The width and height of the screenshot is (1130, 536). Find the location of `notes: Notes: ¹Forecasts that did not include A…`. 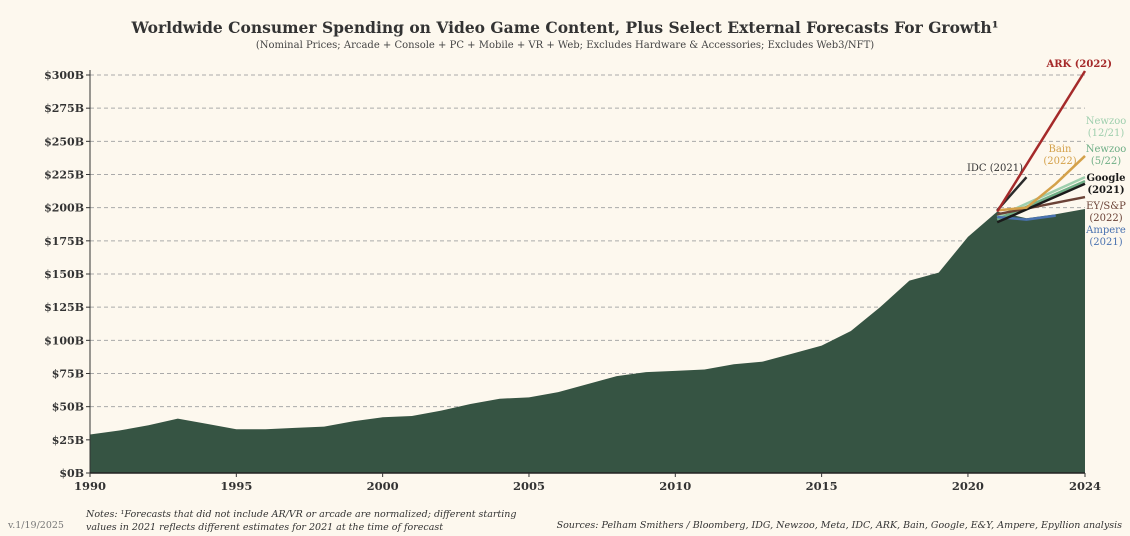

notes: Notes: ¹Forecasts that did not include A… is located at coordinates (301, 521).